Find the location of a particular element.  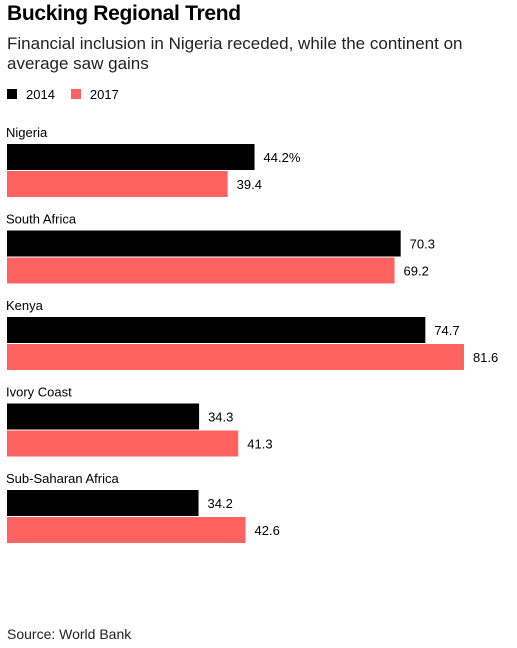

data-label-sub-saharan-africa-2017: 42.6 is located at coordinates (267, 530).